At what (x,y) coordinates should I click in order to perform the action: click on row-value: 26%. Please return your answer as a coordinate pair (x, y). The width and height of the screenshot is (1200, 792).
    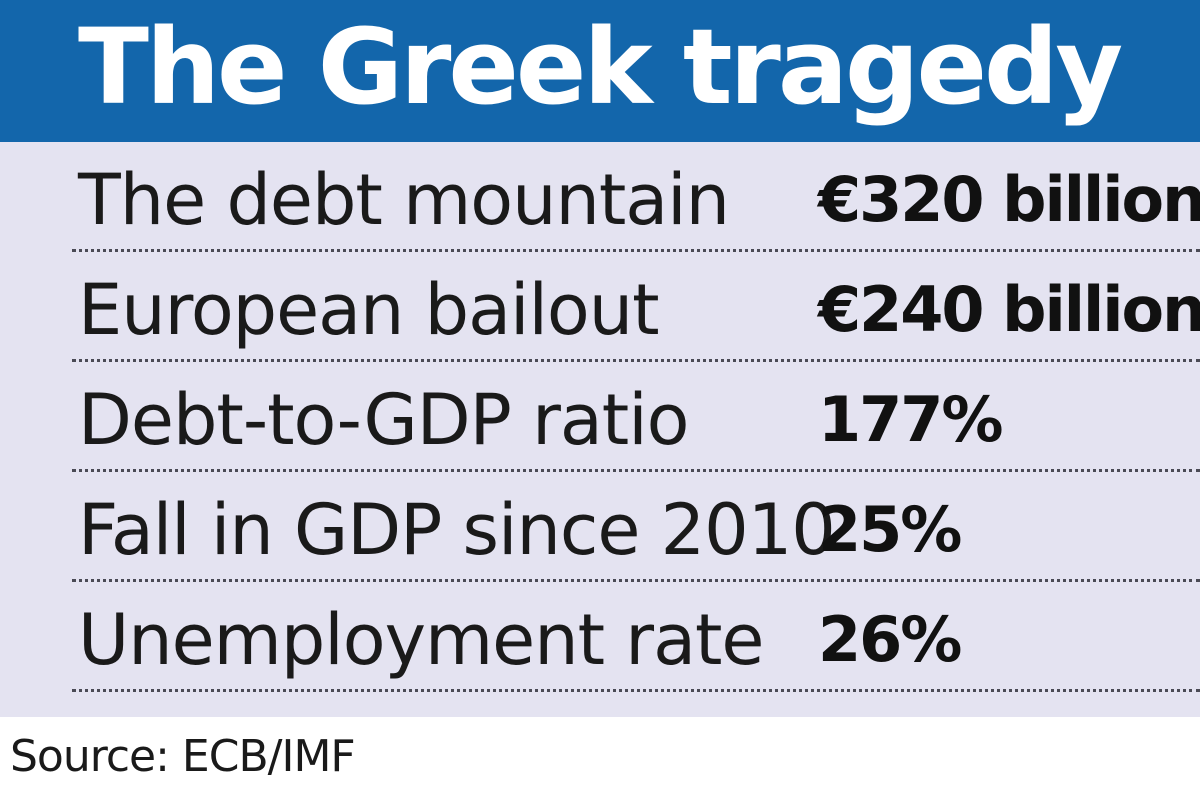
    Looking at the image, I should click on (890, 639).